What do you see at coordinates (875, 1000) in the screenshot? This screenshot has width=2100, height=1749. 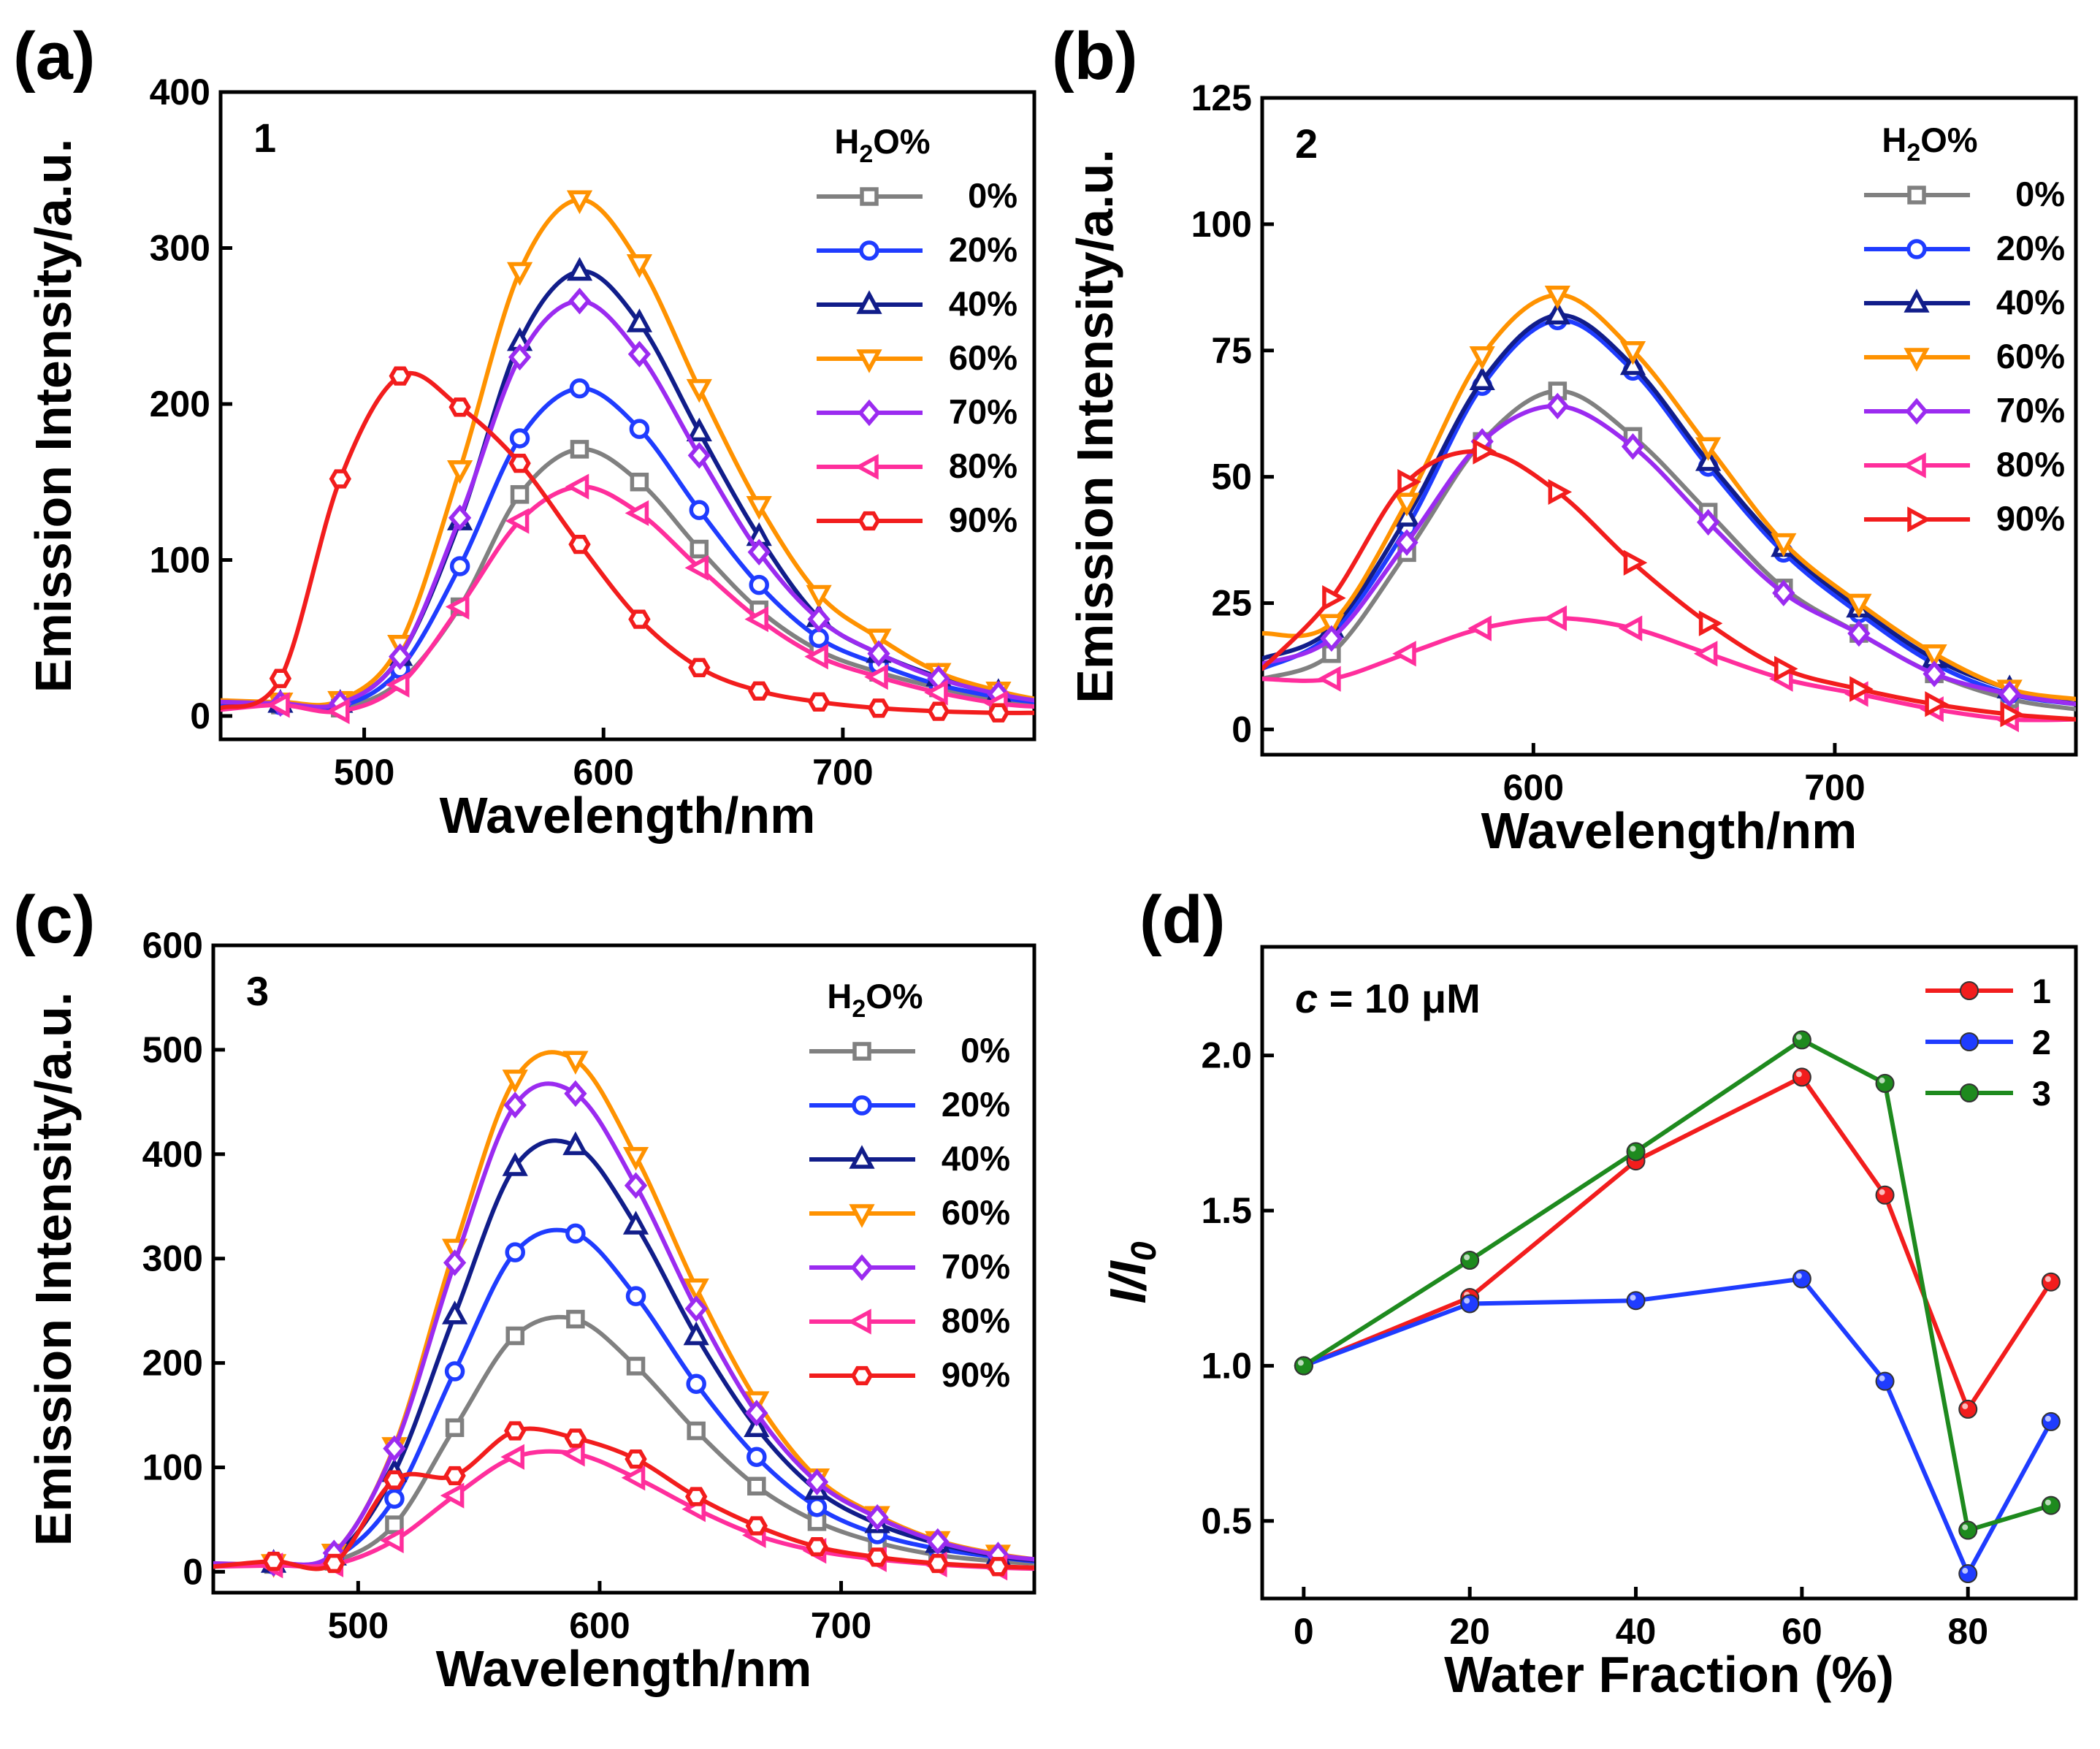 I see `legend-title: H2O%` at bounding box center [875, 1000].